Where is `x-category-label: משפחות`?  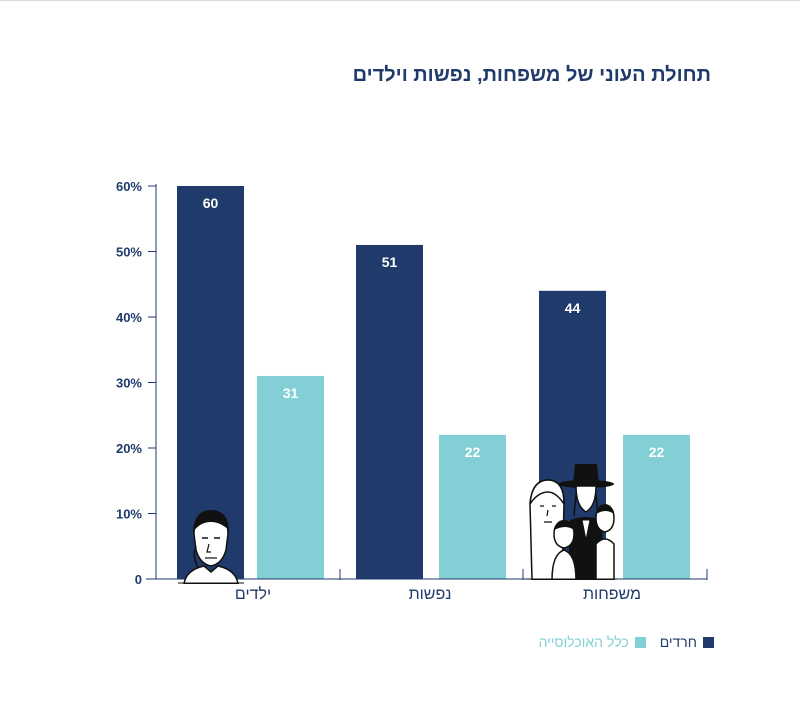
x-category-label: משפחות is located at coordinates (612, 594).